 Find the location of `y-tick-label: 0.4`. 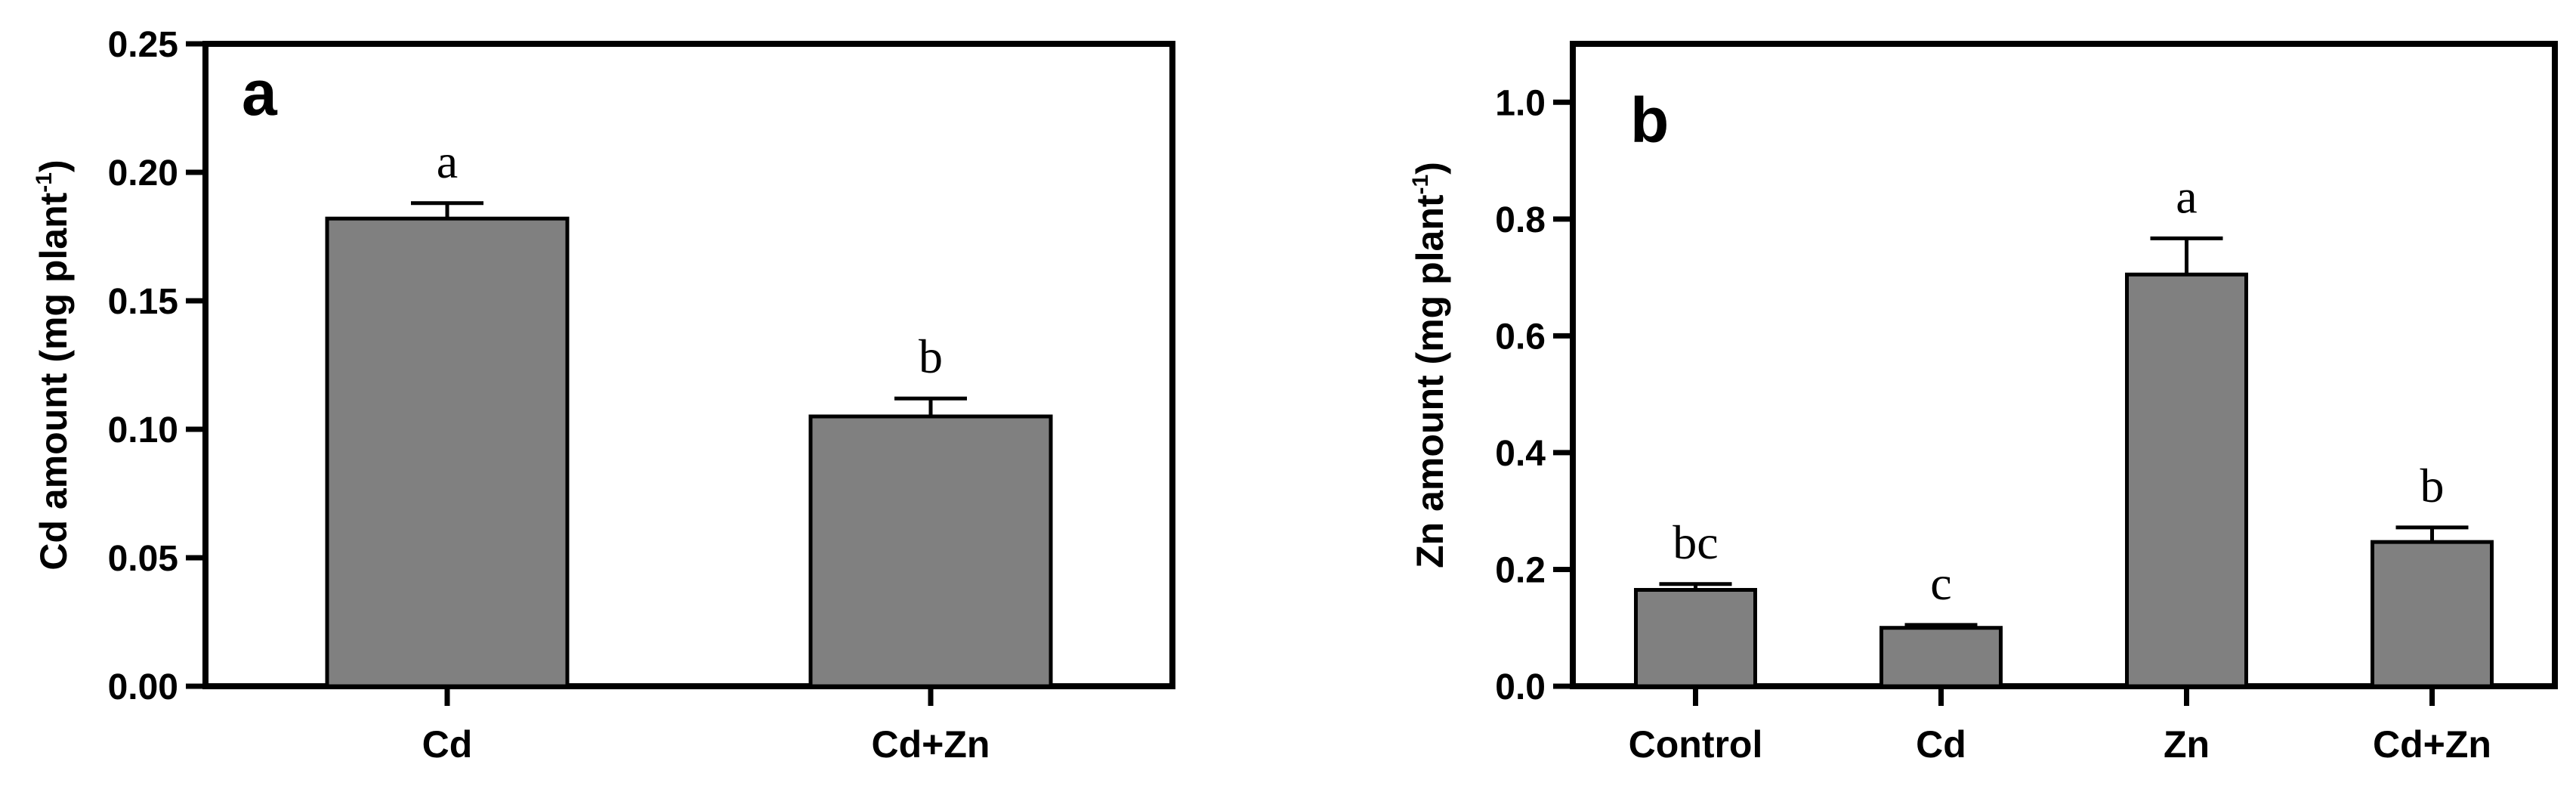

y-tick-label: 0.4 is located at coordinates (1520, 454).